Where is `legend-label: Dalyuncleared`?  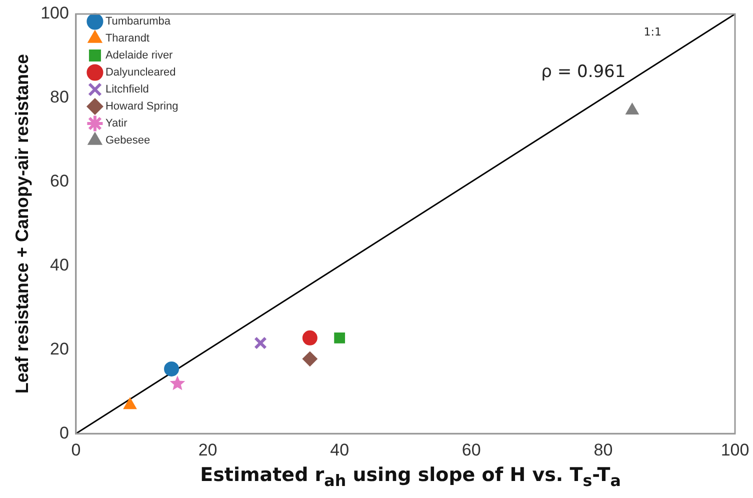
legend-label: Dalyuncleared is located at coordinates (140, 72).